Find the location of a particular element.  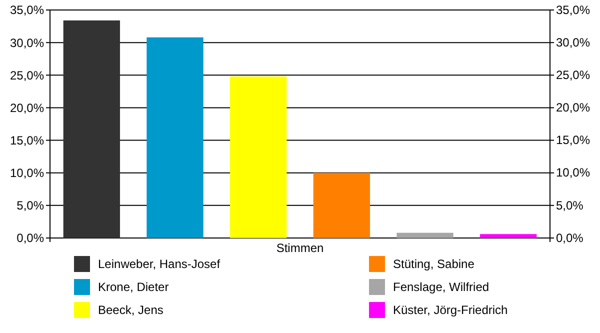

legend-label: Stüting, Sabine is located at coordinates (434, 264).